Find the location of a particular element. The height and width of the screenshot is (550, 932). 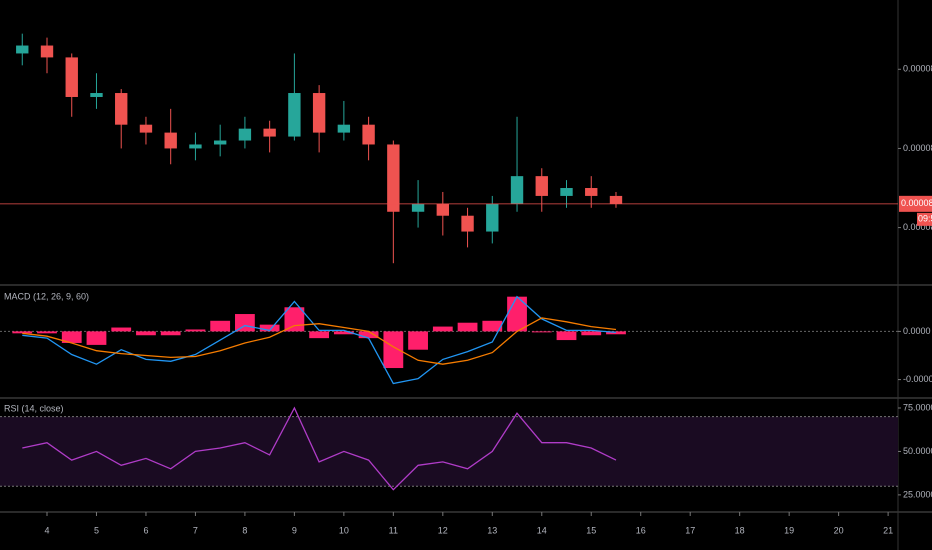

x-tick-label: 15 is located at coordinates (591, 530).